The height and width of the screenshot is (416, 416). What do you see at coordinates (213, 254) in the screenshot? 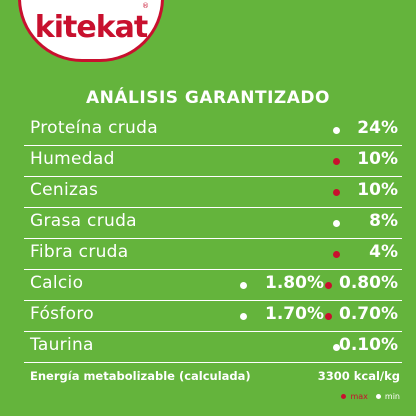
I see `table-row: Fibra cruda 4%` at bounding box center [213, 254].